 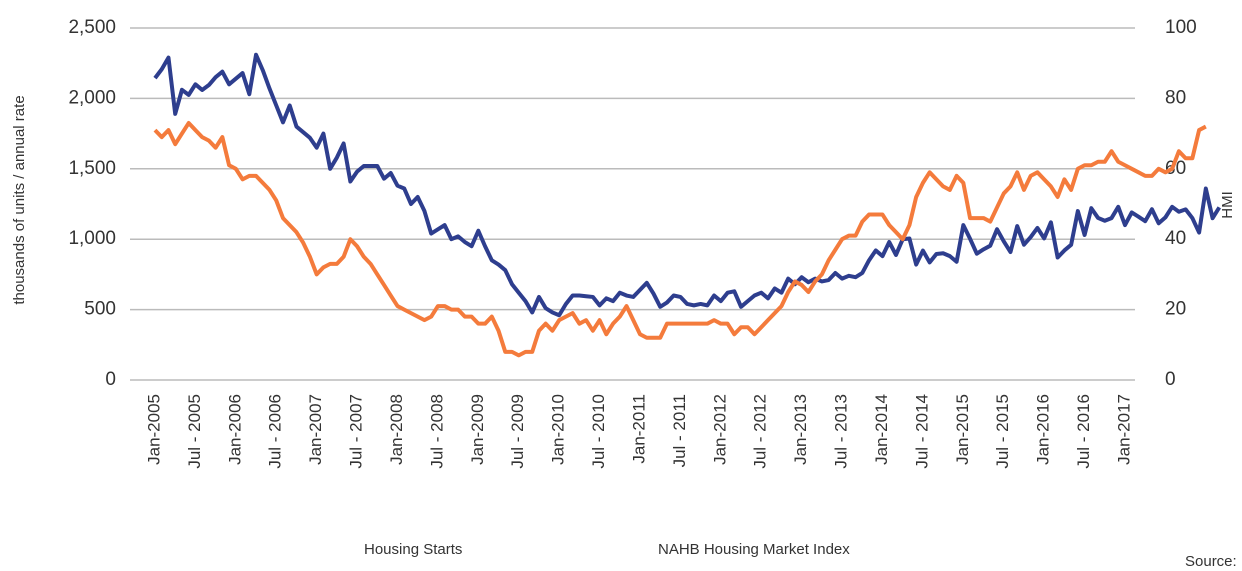 I want to click on y2-tick-label: 40, so click(x=1175, y=238).